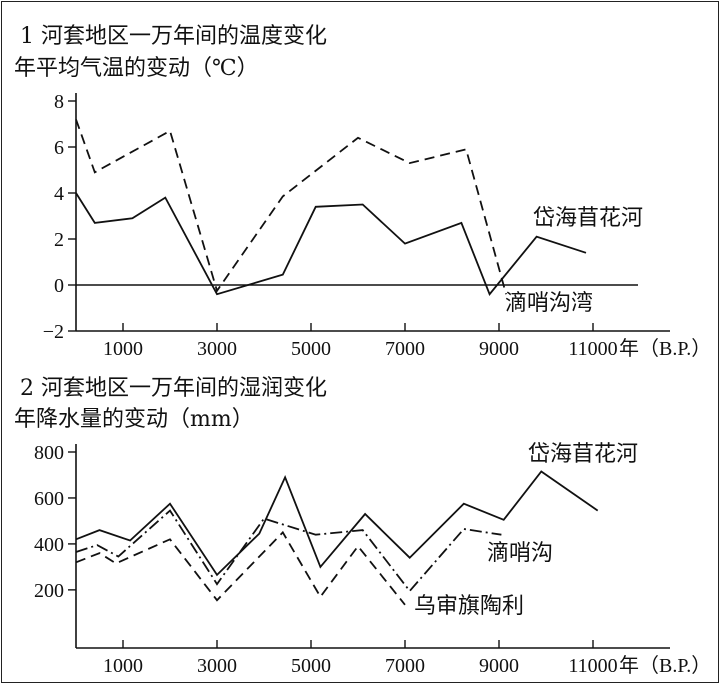  Describe the element at coordinates (134, 419) in the screenshot. I see `chart2-subtitle: 年降水量的变动（mm）` at that location.